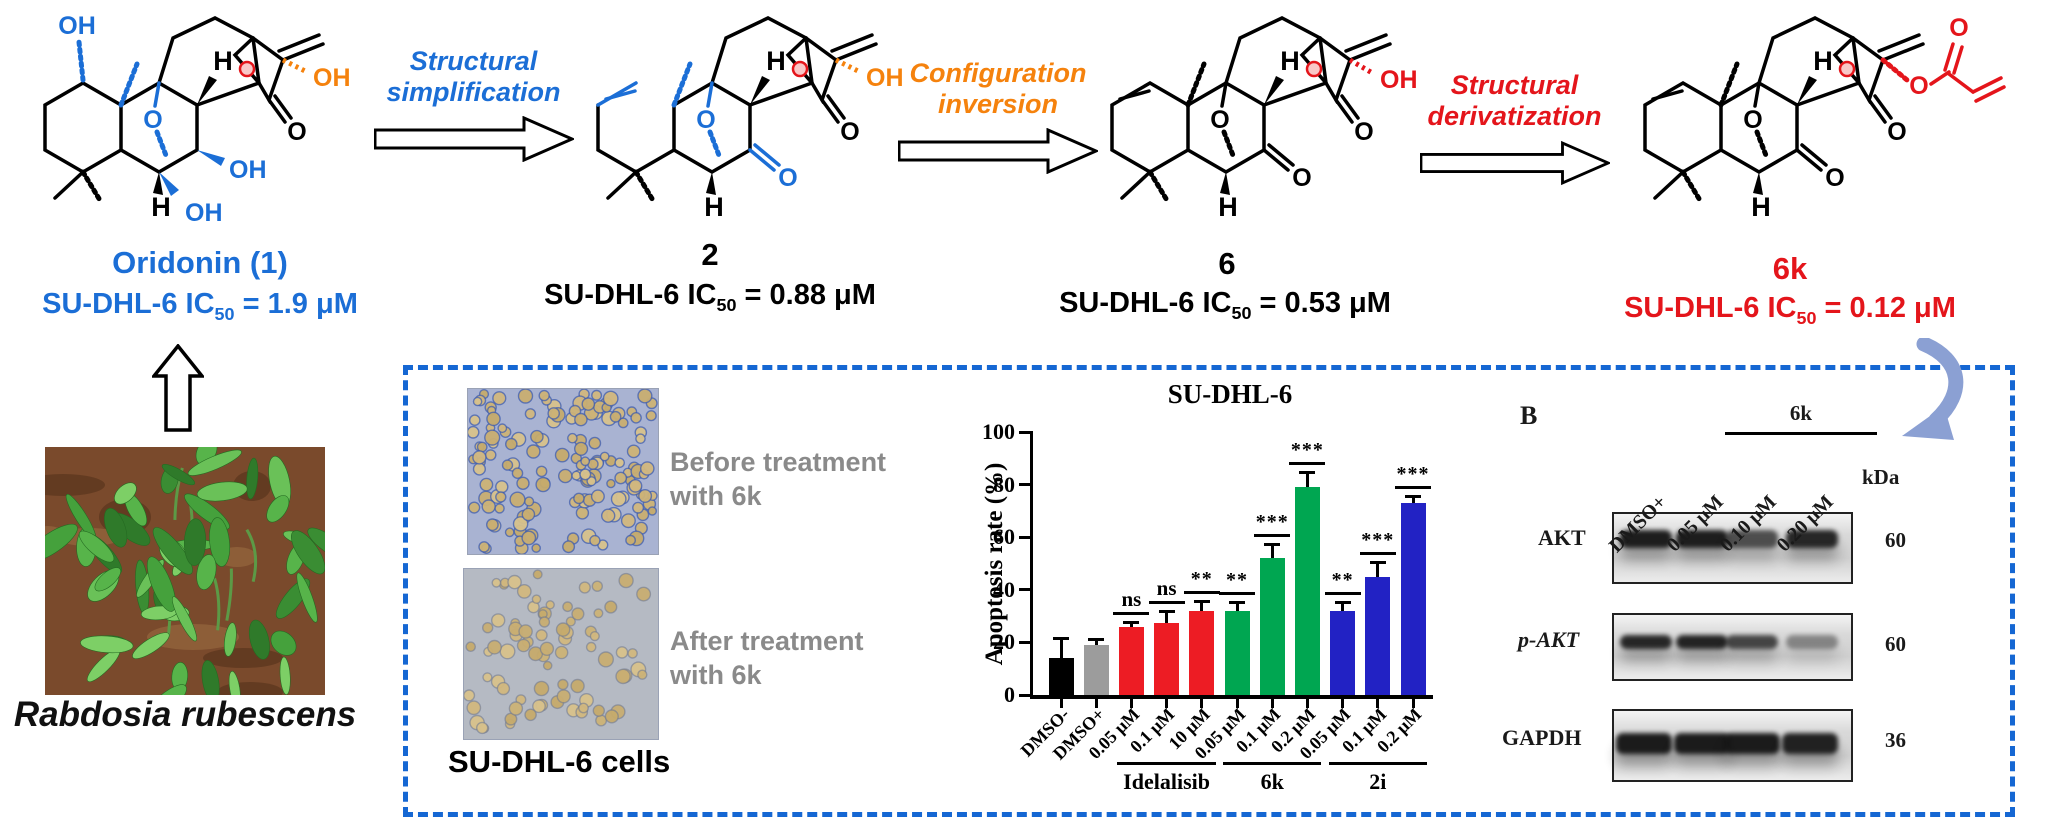 This screenshot has height=834, width=2048. What do you see at coordinates (1131, 613) in the screenshot?
I see `significance-line` at bounding box center [1131, 613].